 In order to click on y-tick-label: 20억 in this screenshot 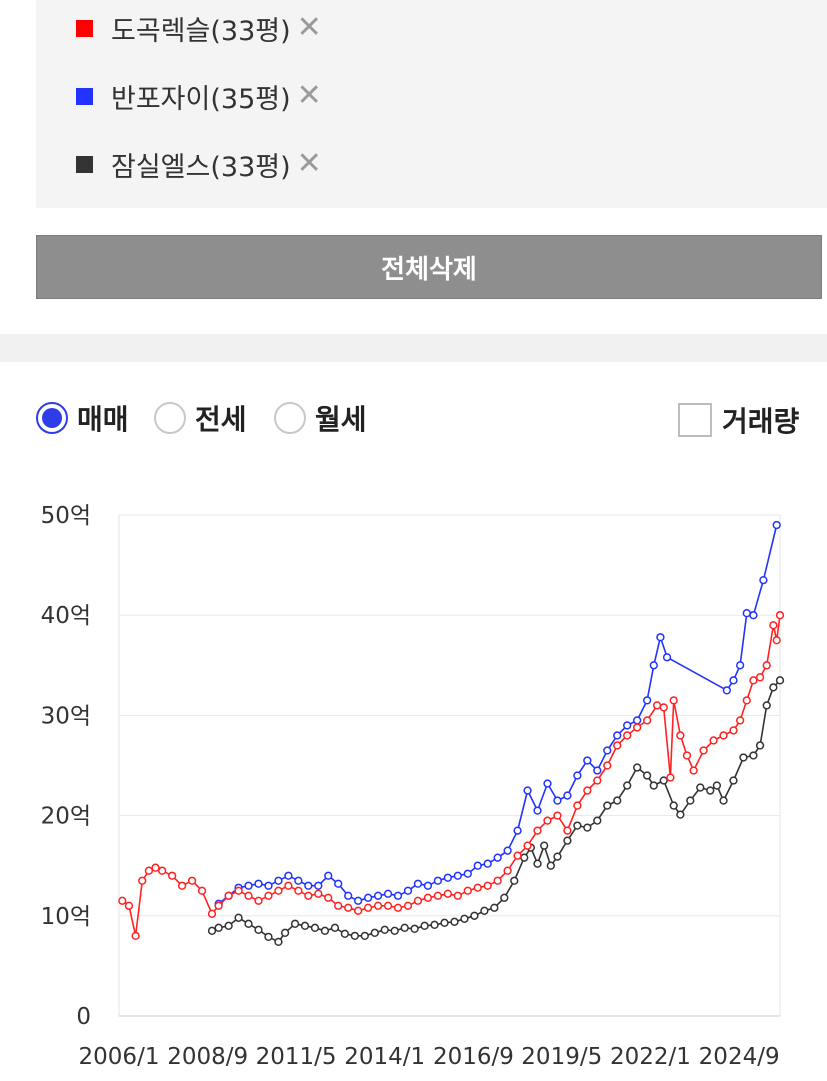, I will do `click(66, 817)`.